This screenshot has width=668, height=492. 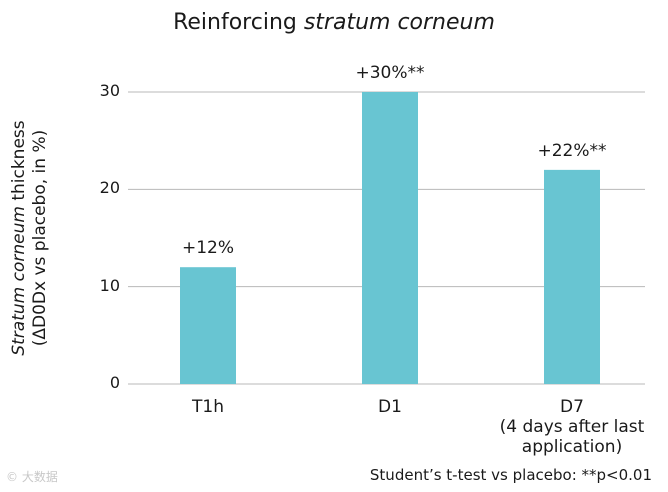 I want to click on x-tick-label-line: D1, so click(x=390, y=407).